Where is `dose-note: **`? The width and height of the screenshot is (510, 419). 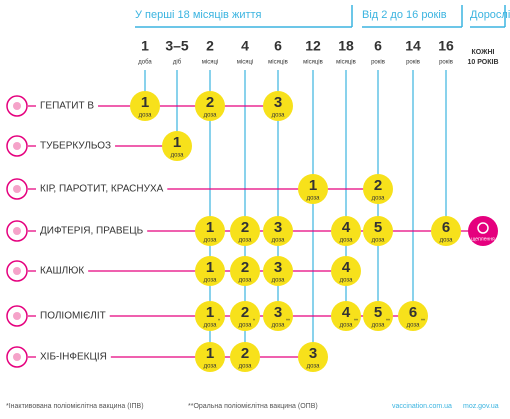
dose-note: ** is located at coordinates (356, 321).